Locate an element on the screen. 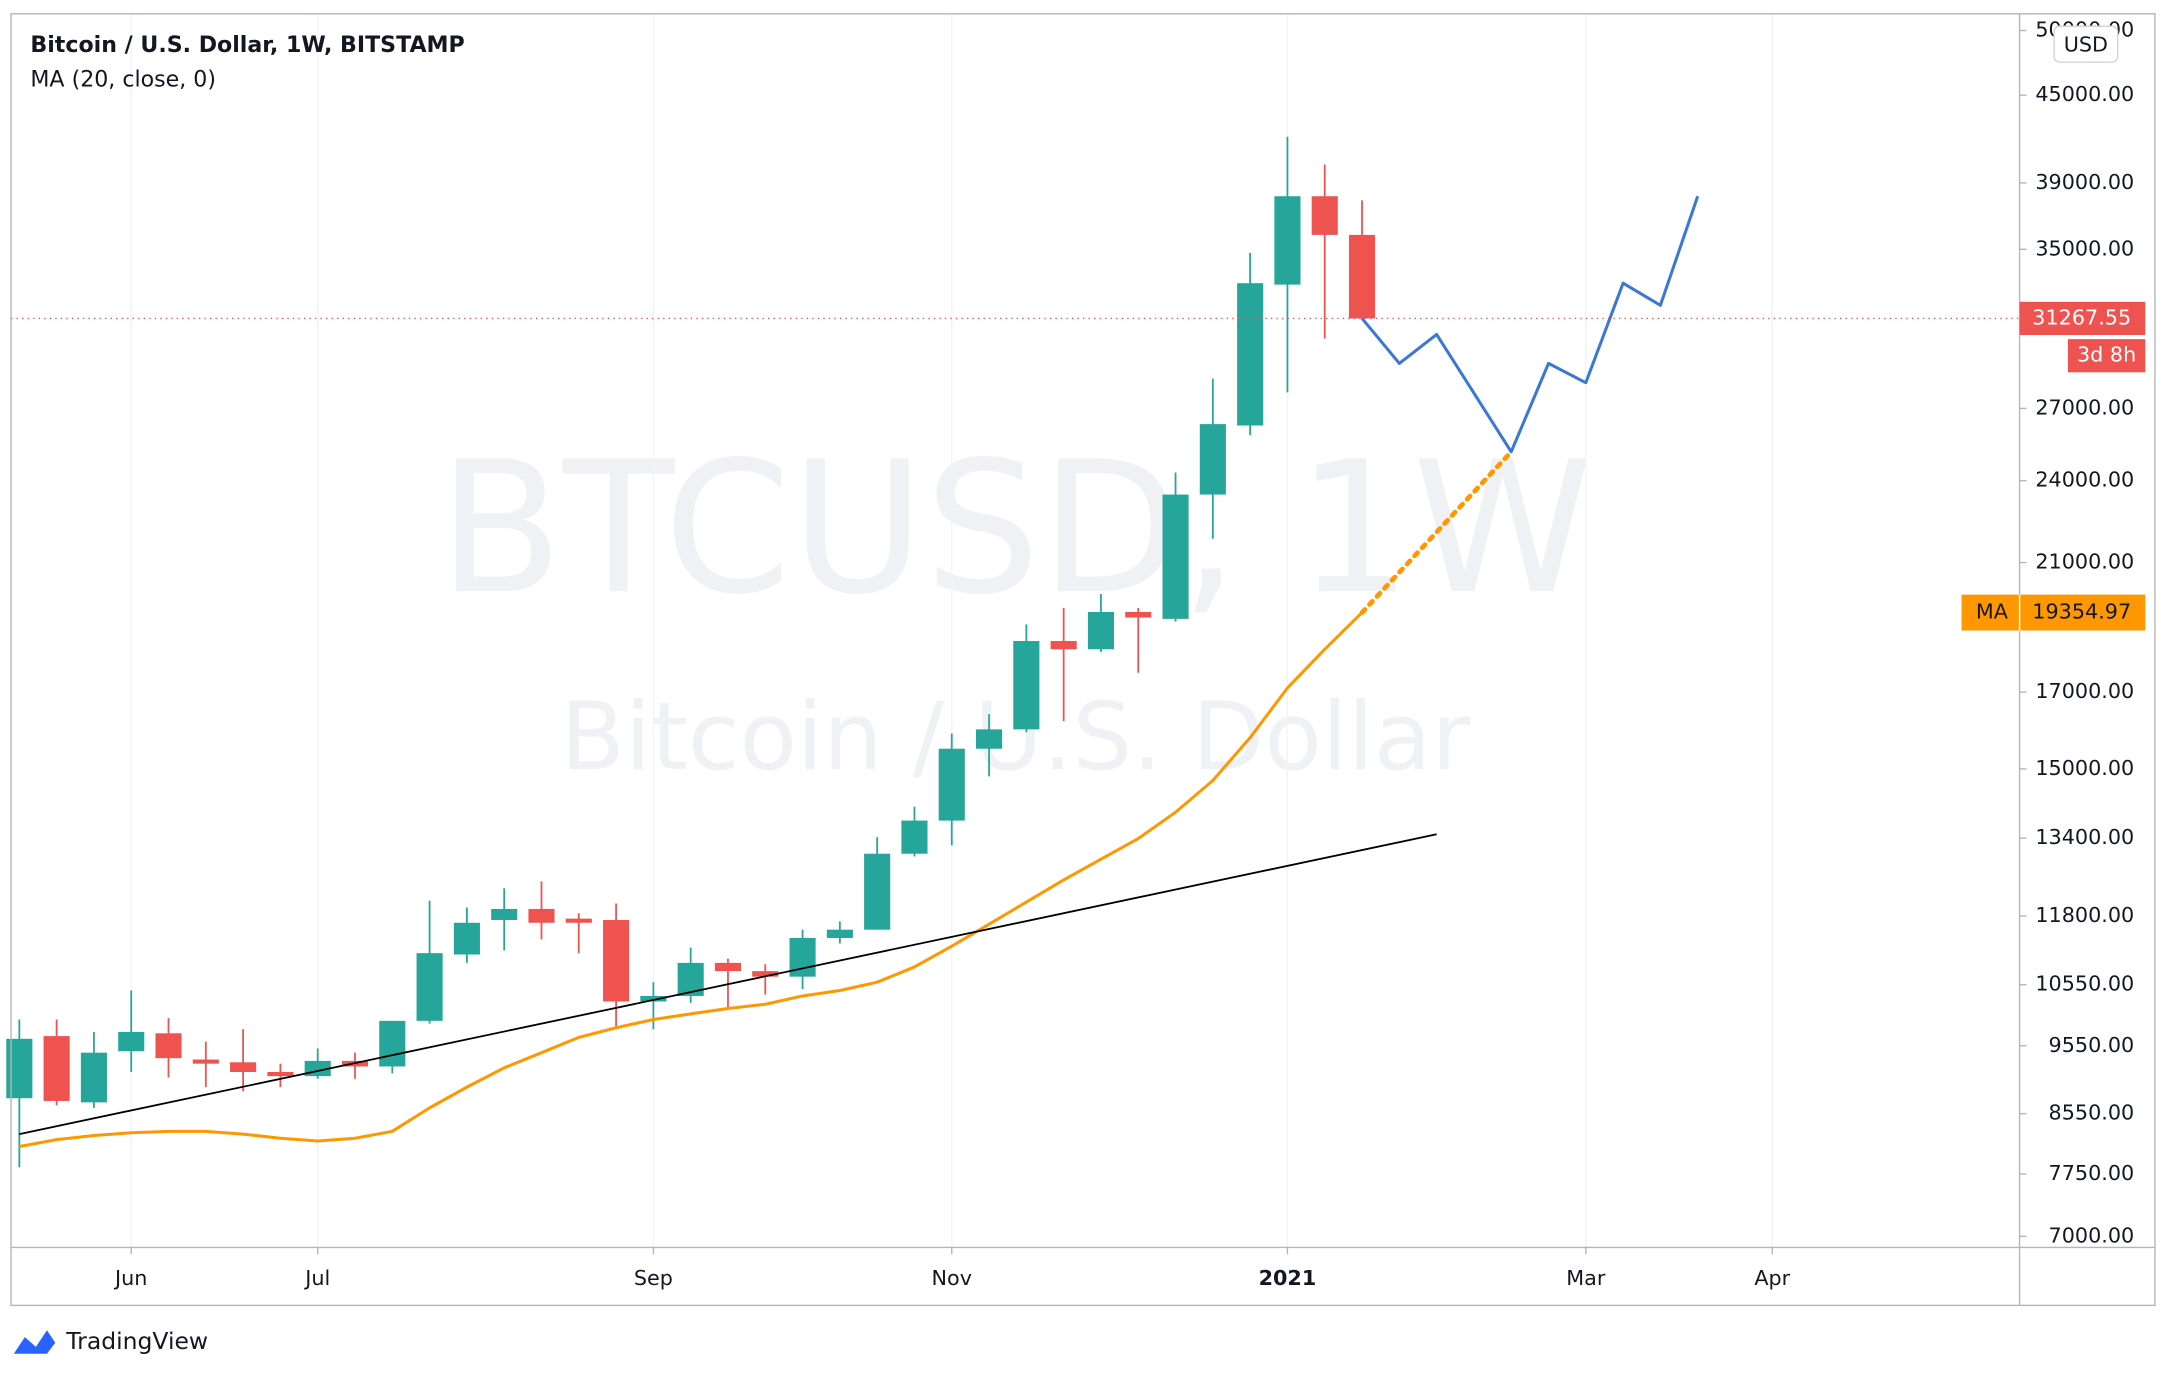 Image resolution: width=2166 pixels, height=1380 pixels. y-tick-label: 17000.00 is located at coordinates (2084, 691).